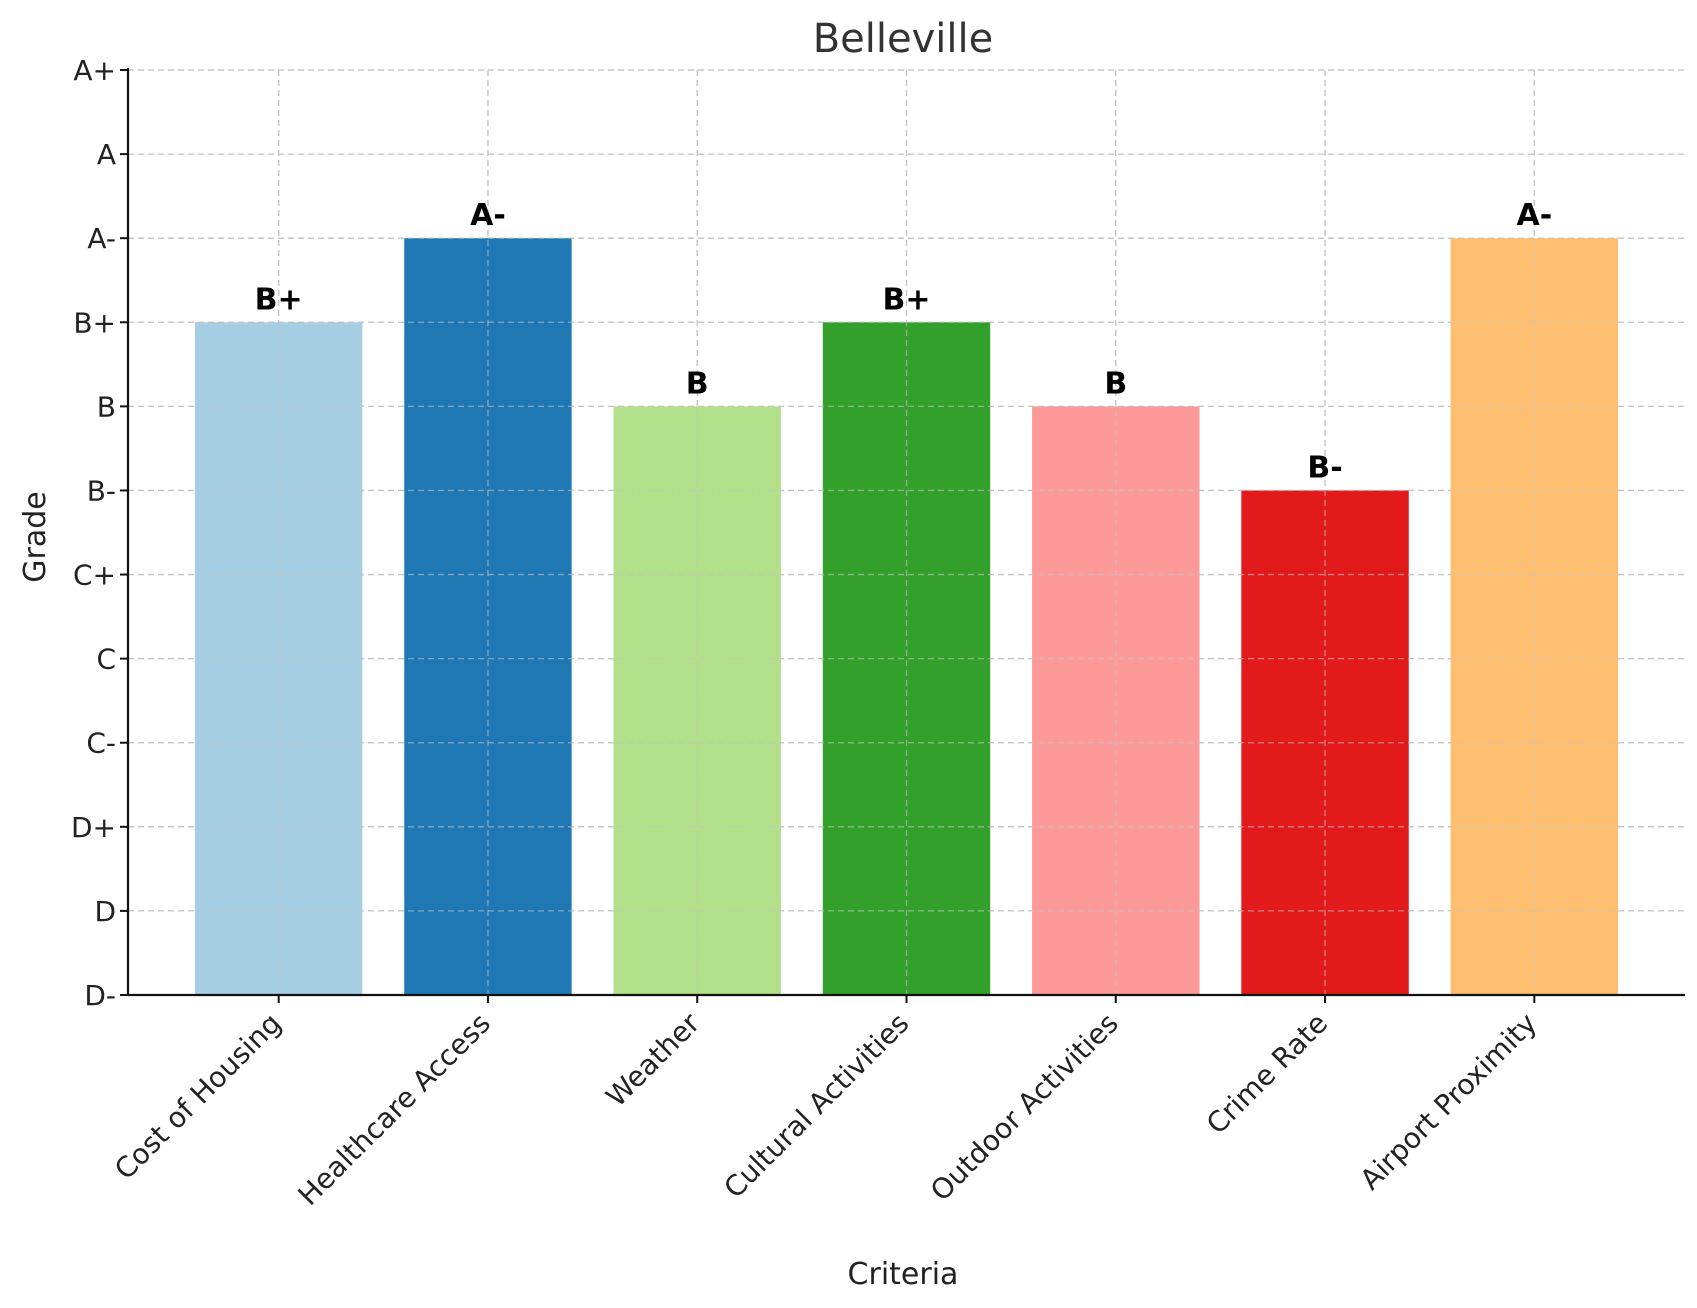 This screenshot has height=1308, width=1697. What do you see at coordinates (198, 1097) in the screenshot?
I see `x-tick-label: Cost of Housing` at bounding box center [198, 1097].